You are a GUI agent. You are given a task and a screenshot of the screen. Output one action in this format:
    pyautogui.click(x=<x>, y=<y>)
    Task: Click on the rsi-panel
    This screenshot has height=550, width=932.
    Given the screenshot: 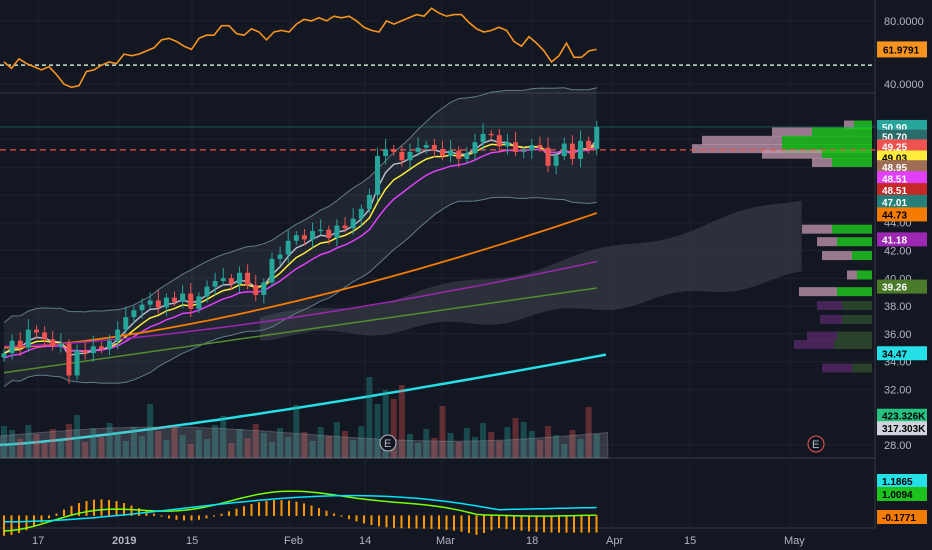 What is the action you would take?
    pyautogui.click(x=437, y=48)
    